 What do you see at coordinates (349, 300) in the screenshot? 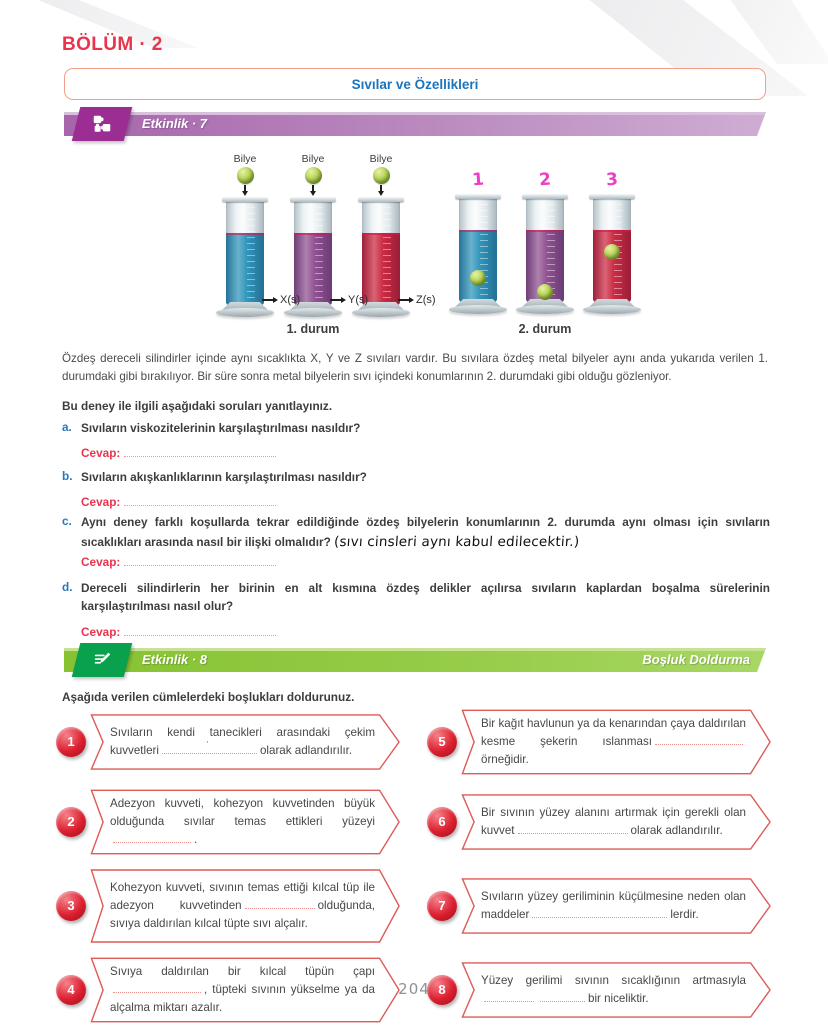
I see `liquid-label-y: Y(s)` at bounding box center [349, 300].